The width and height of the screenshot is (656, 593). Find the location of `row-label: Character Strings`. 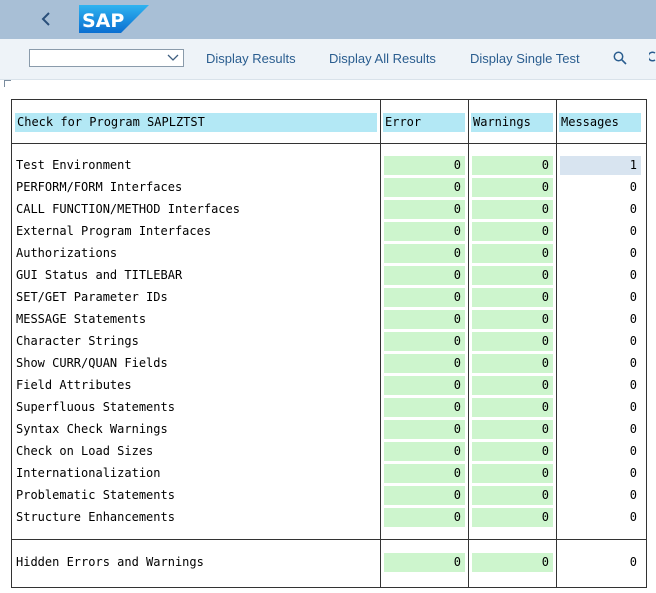

row-label: Character Strings is located at coordinates (77, 341).